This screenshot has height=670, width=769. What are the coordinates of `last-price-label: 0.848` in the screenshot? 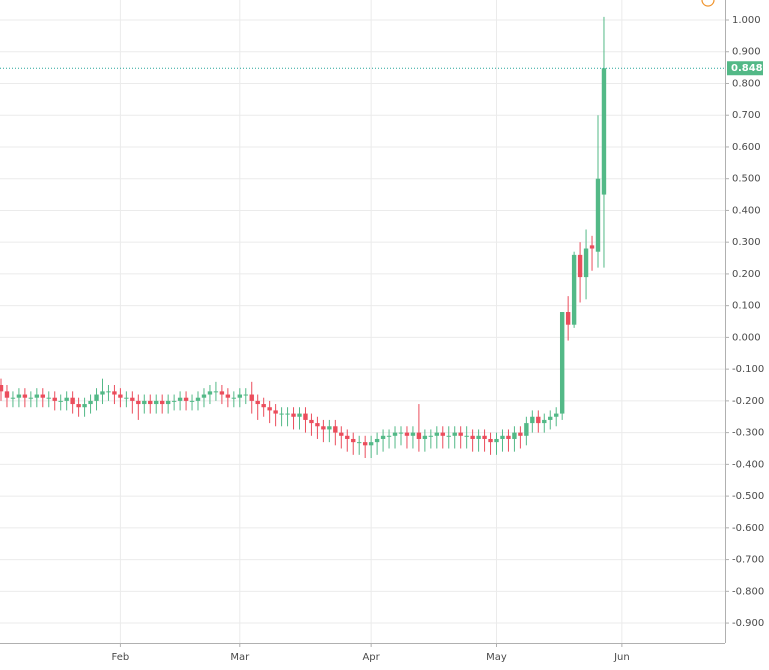 It's located at (747, 68).